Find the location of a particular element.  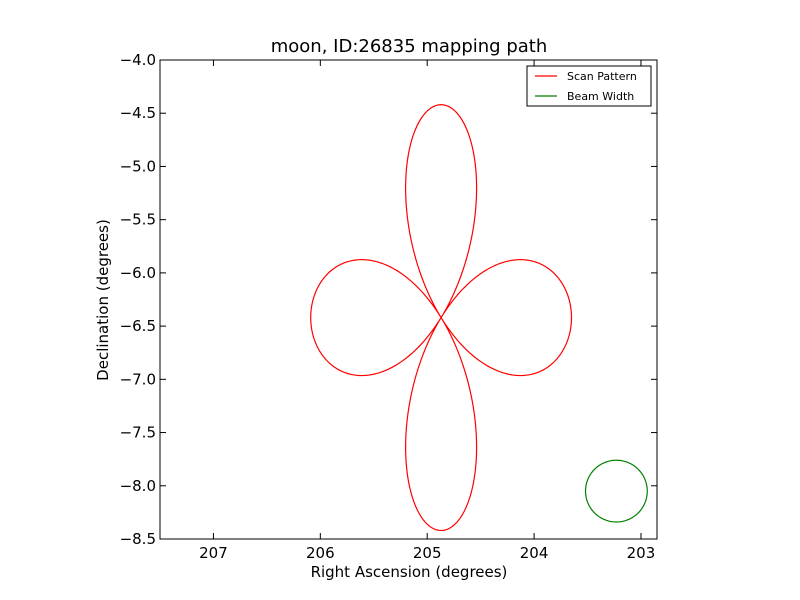

x-tick-label: 203 is located at coordinates (641, 553).